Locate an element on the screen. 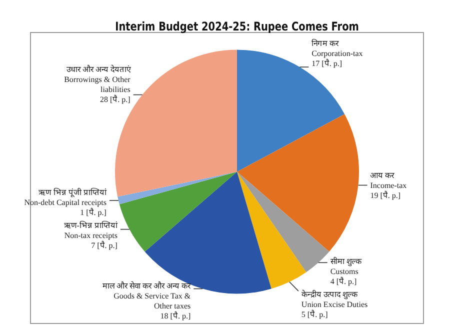 This screenshot has width=474, height=335. slice-label: ऋण भिन्न पूंजी प्राप्तियां Non-debt Capital receipts is located at coordinates (66, 196).